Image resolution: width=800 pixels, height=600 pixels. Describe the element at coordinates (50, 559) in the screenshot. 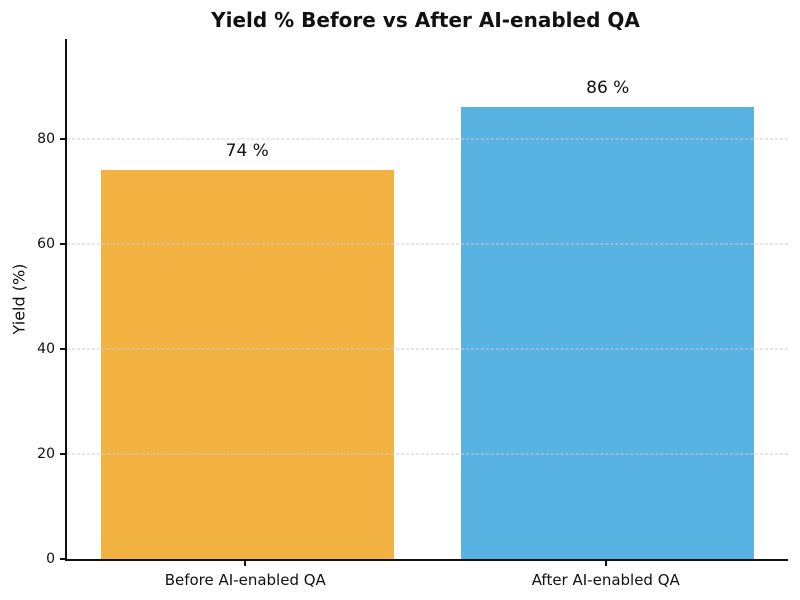

I see `y-tick-label-0: 0` at that location.